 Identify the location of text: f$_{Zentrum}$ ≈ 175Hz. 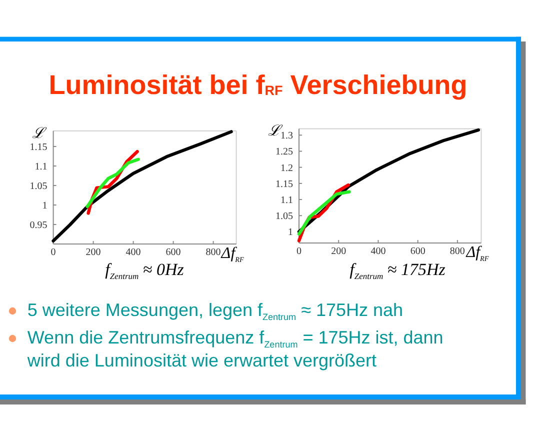
(398, 271).